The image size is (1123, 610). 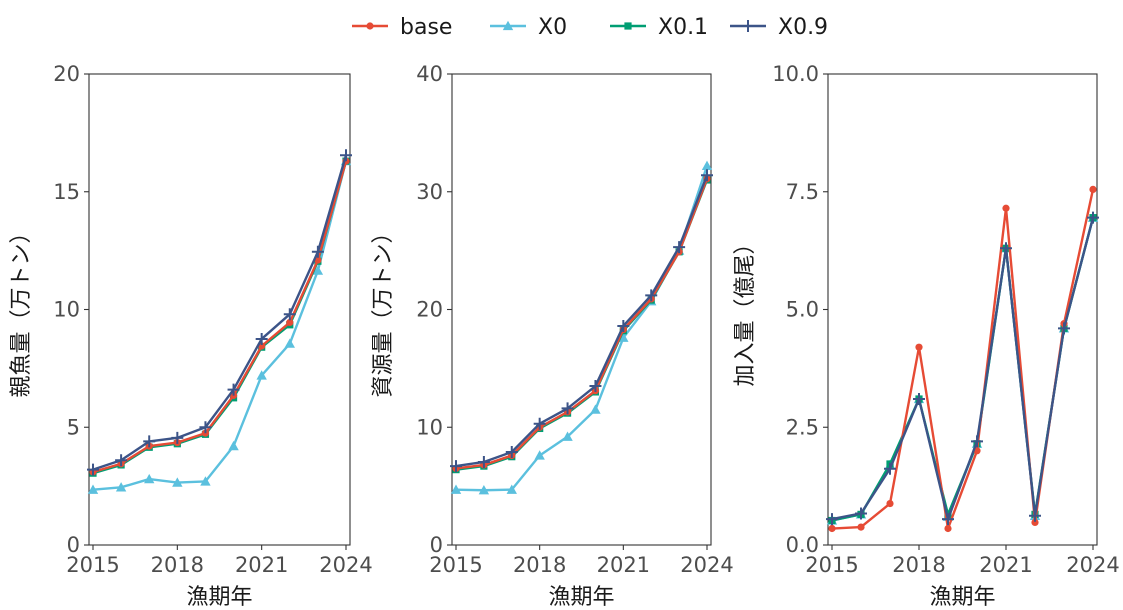 What do you see at coordinates (745, 309) in the screenshot?
I see `y-axis-title: 加入量（億尾）` at bounding box center [745, 309].